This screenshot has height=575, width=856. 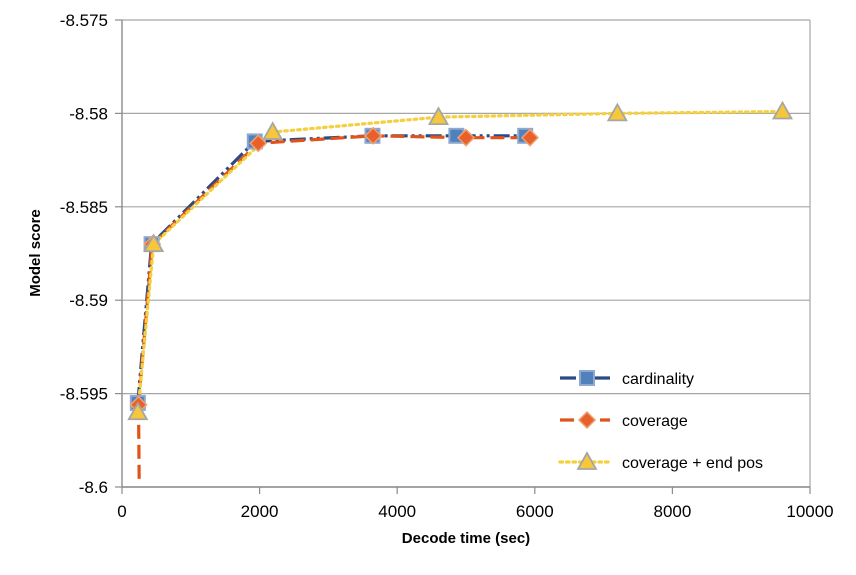 I want to click on x-tick-label: 0, so click(x=121, y=511).